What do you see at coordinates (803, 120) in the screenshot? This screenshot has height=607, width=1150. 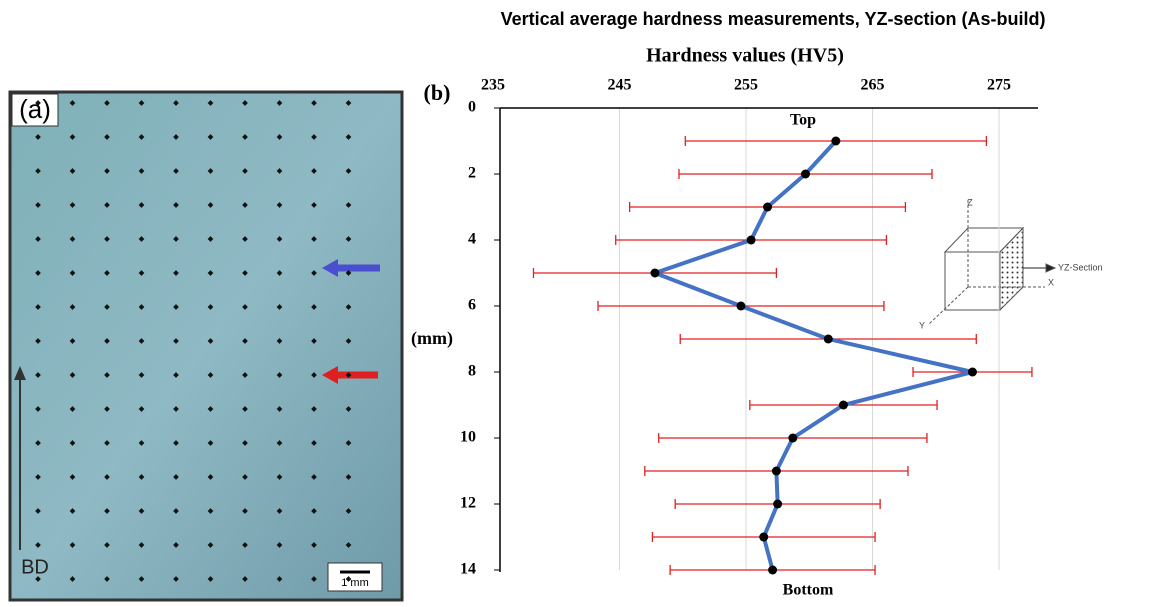 I see `top-label: Top` at bounding box center [803, 120].